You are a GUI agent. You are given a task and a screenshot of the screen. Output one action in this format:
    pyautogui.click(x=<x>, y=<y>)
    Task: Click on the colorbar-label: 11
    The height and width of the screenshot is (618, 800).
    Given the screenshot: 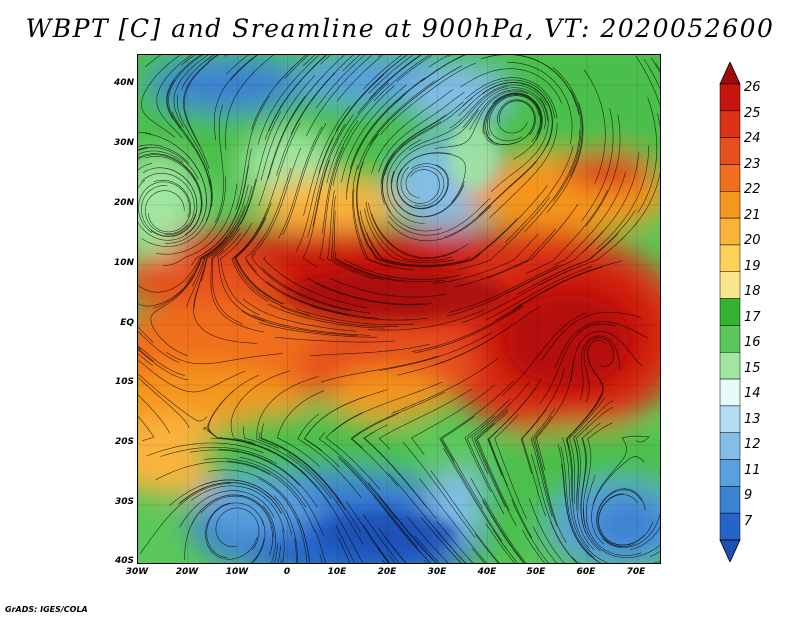 What is the action you would take?
    pyautogui.click(x=752, y=470)
    